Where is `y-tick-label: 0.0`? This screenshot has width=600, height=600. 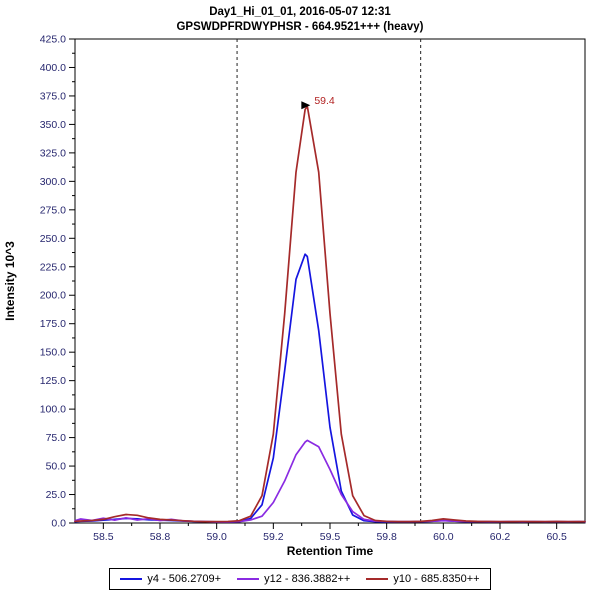
y-tick-label: 0.0 is located at coordinates (58, 524).